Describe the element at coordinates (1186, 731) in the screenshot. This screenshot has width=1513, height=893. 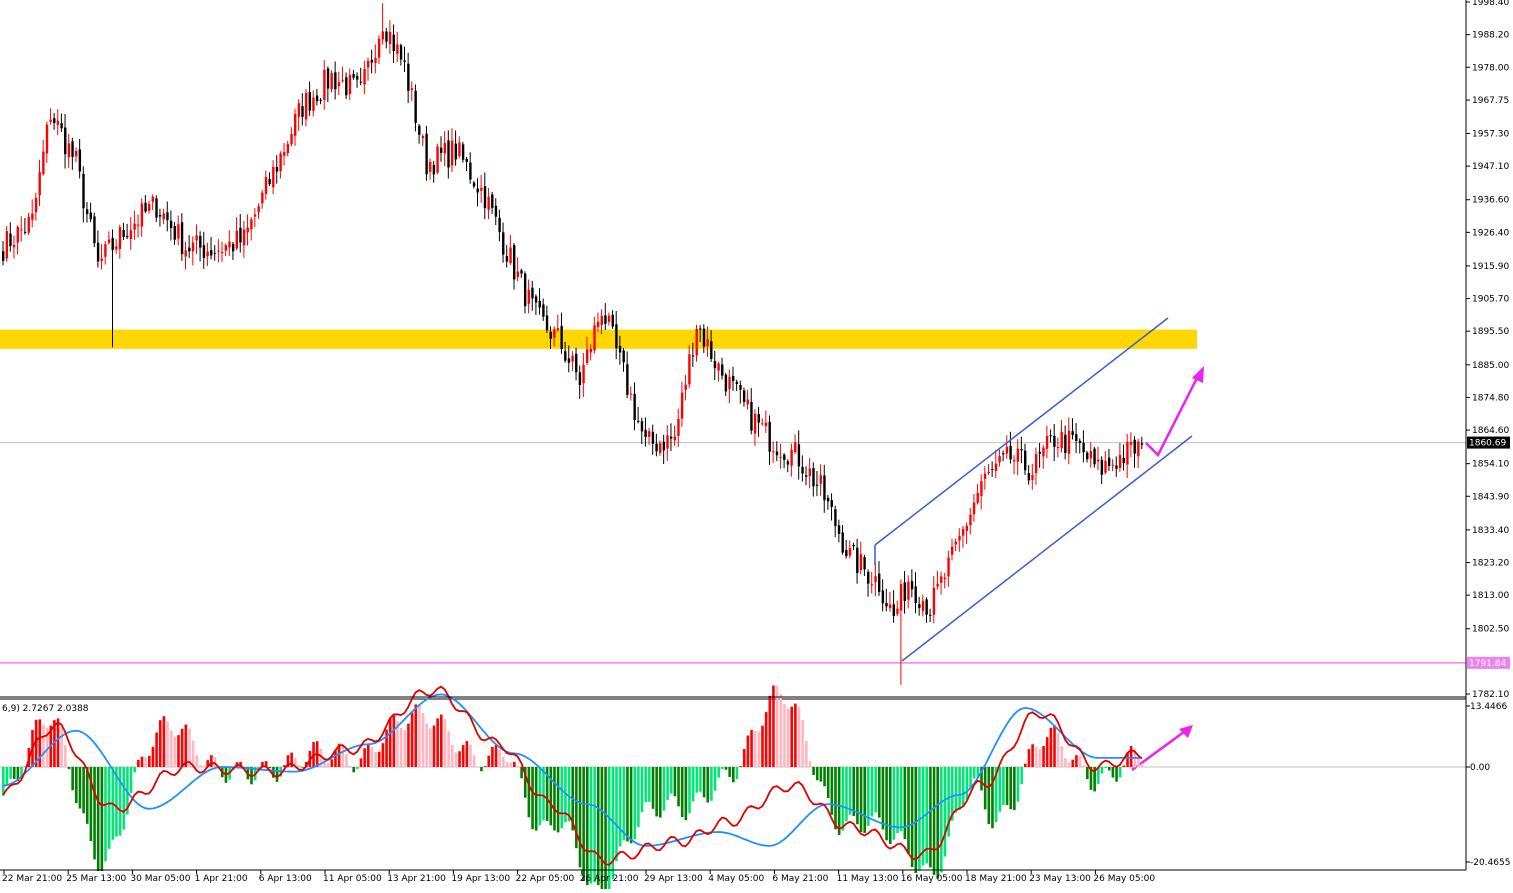
I see `oscillator-forecast-arrowhead` at that location.